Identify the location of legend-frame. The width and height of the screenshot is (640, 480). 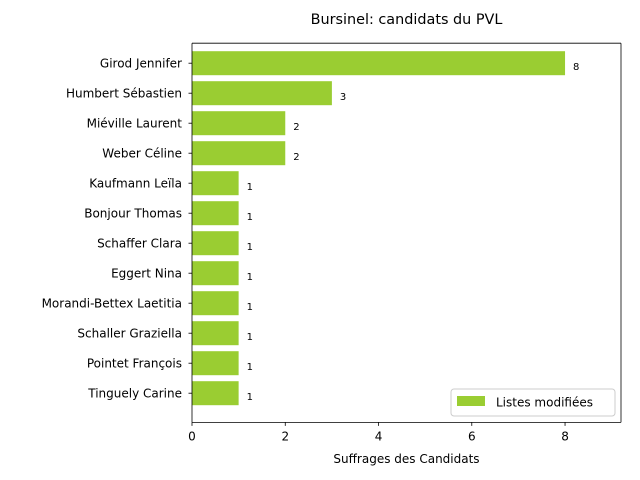
(533, 402).